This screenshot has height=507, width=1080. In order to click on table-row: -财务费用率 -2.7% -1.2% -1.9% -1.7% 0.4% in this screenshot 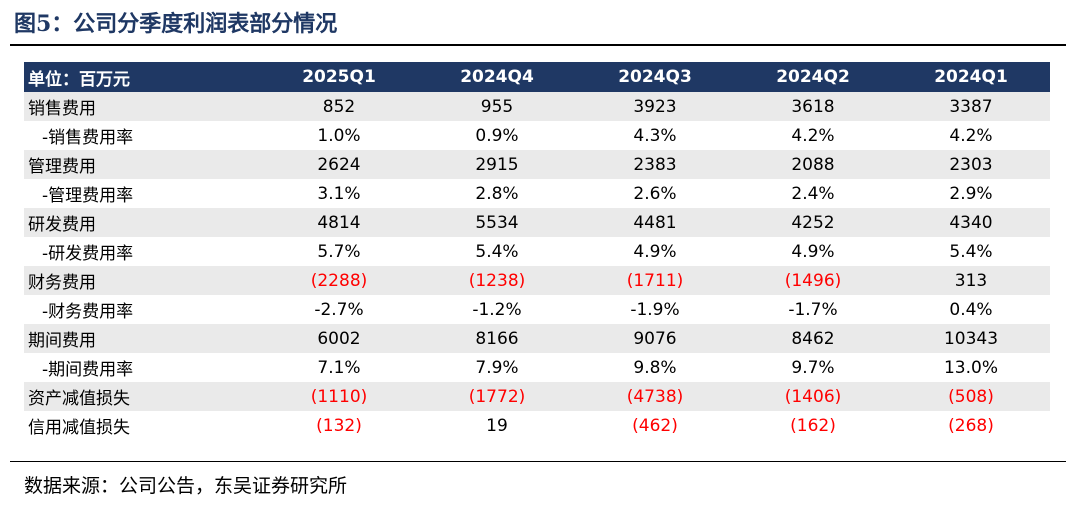, I will do `click(537, 309)`.